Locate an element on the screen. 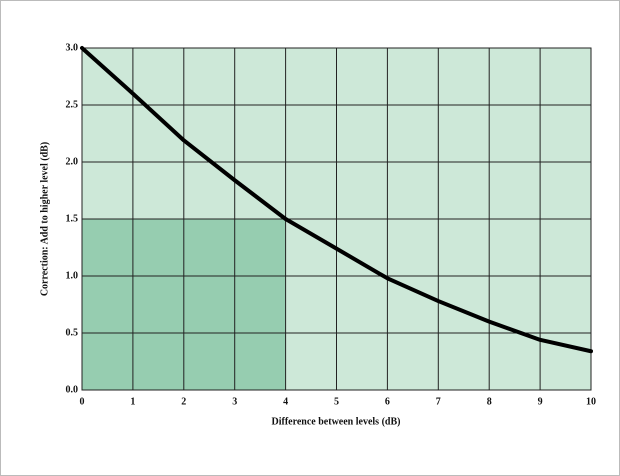 The image size is (620, 476). y-tick-label: 2.5 is located at coordinates (72, 104).